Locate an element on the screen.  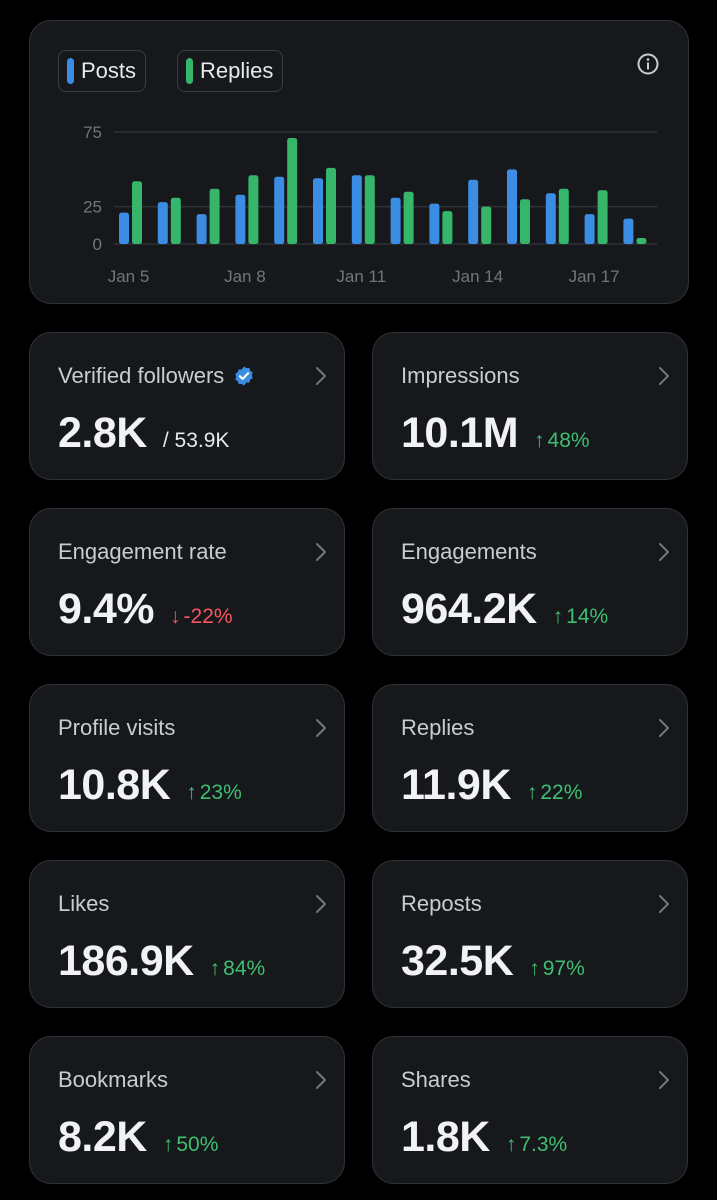
metric-card-engagement-rate: Engagement rate 9.4% ↓ -22% is located at coordinates (187, 582).